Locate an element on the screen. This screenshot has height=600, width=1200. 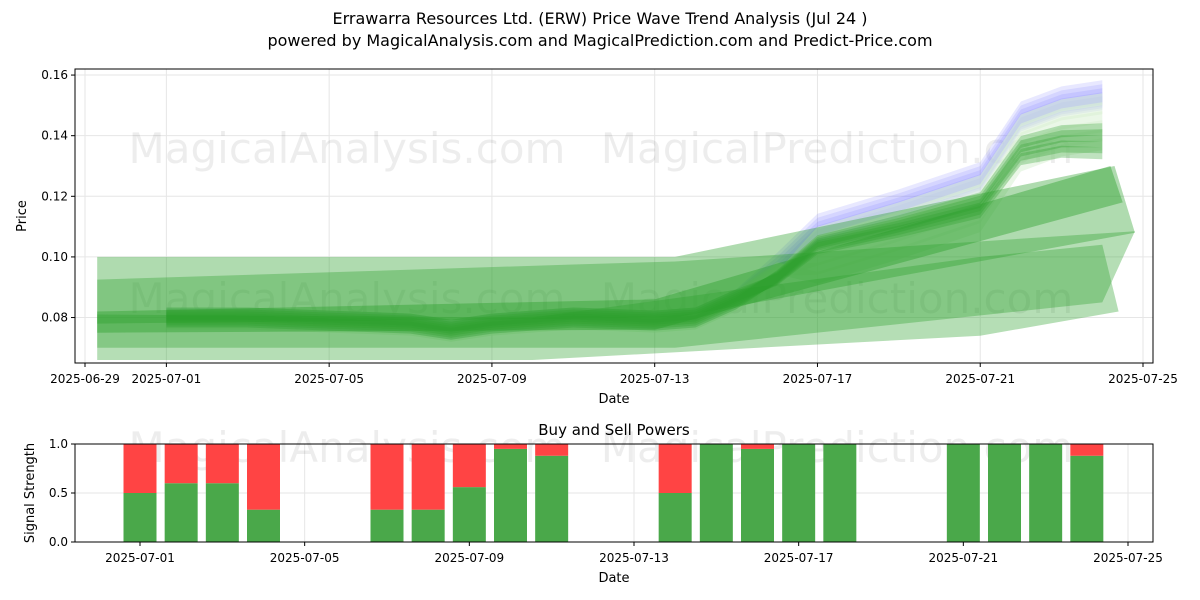
y-axis-label: Price is located at coordinates (22, 216).